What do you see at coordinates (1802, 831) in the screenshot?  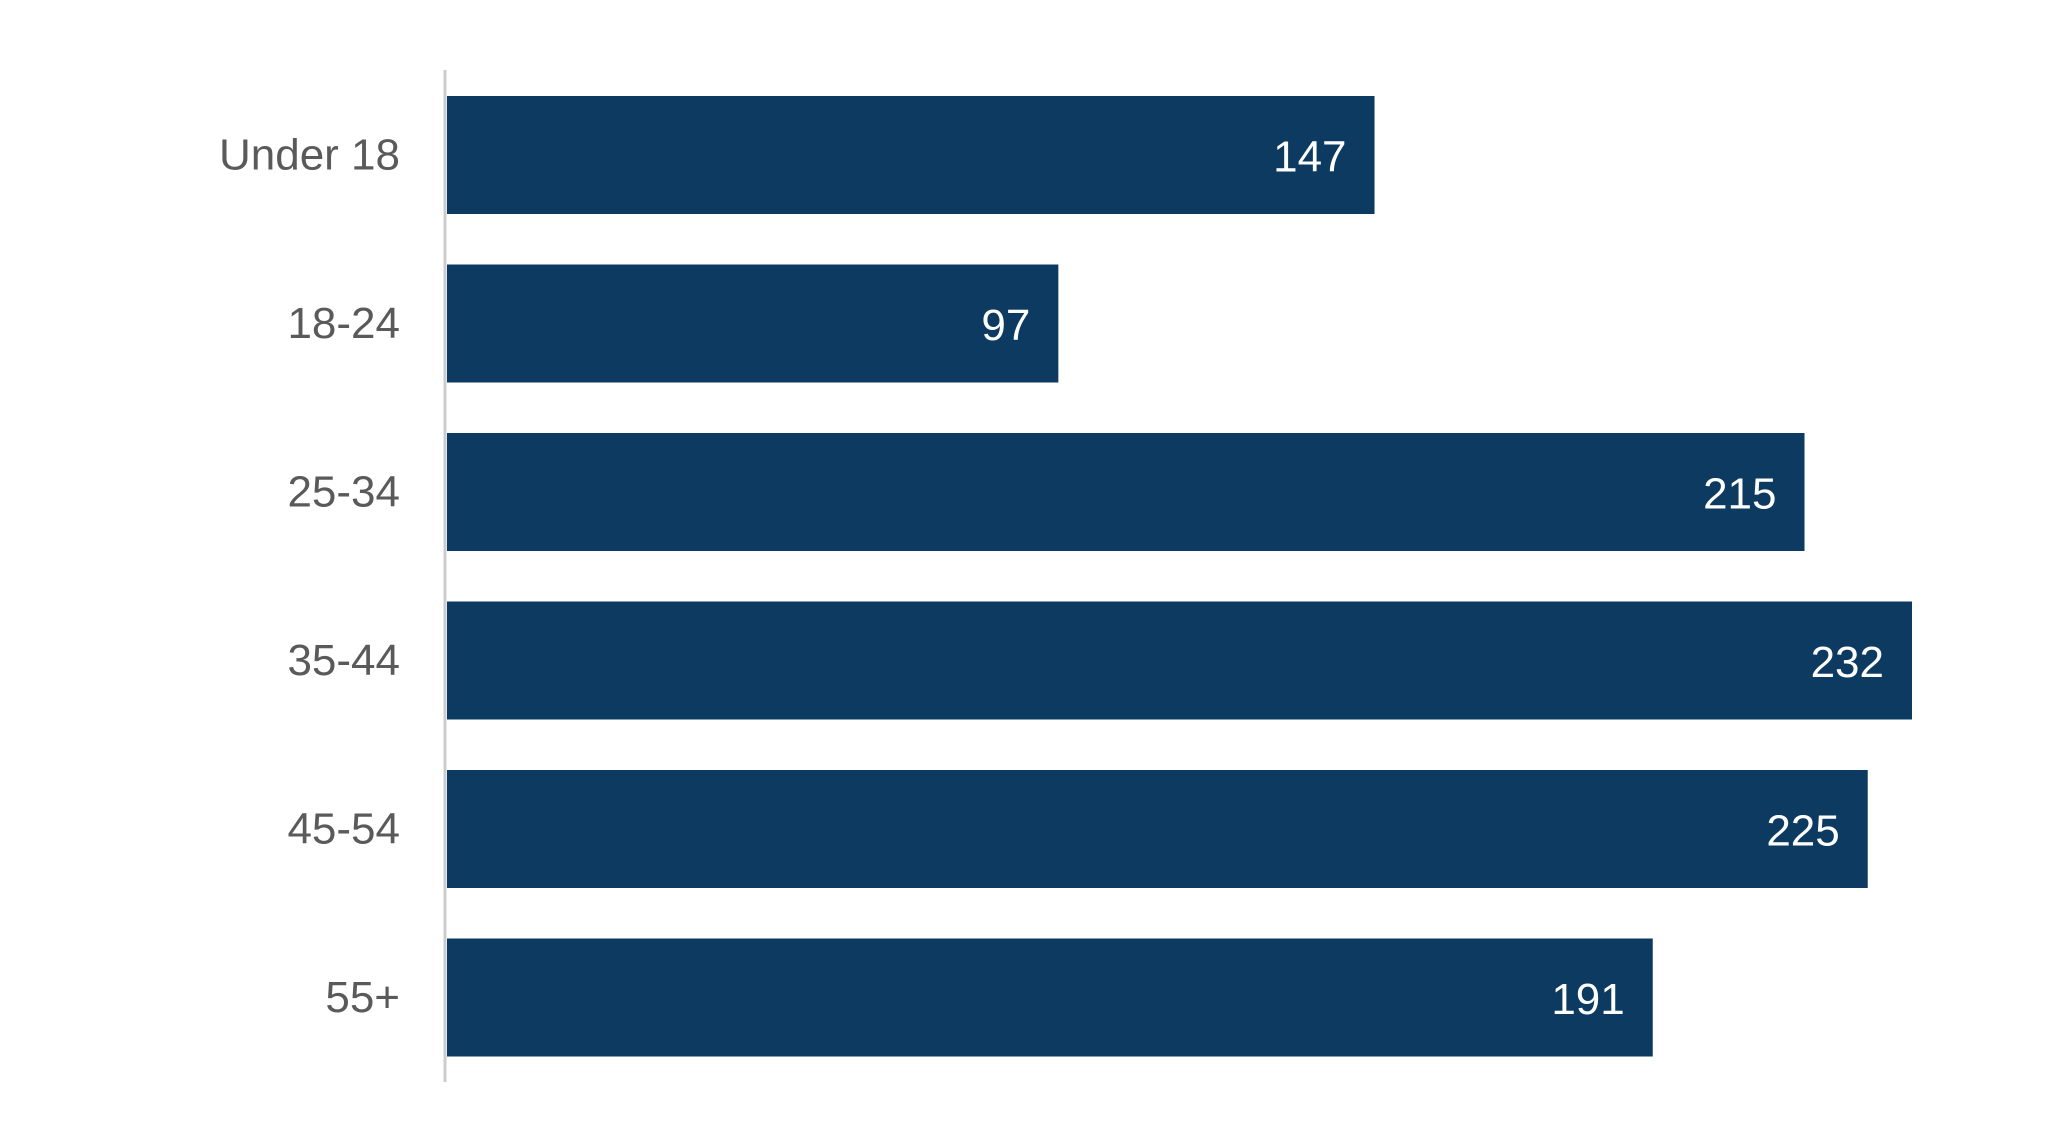 I see `data-label: 225` at bounding box center [1802, 831].